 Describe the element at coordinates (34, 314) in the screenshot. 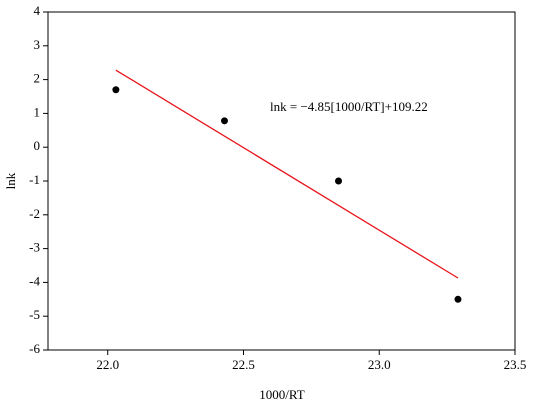

I see `y-tick-label: -5` at that location.